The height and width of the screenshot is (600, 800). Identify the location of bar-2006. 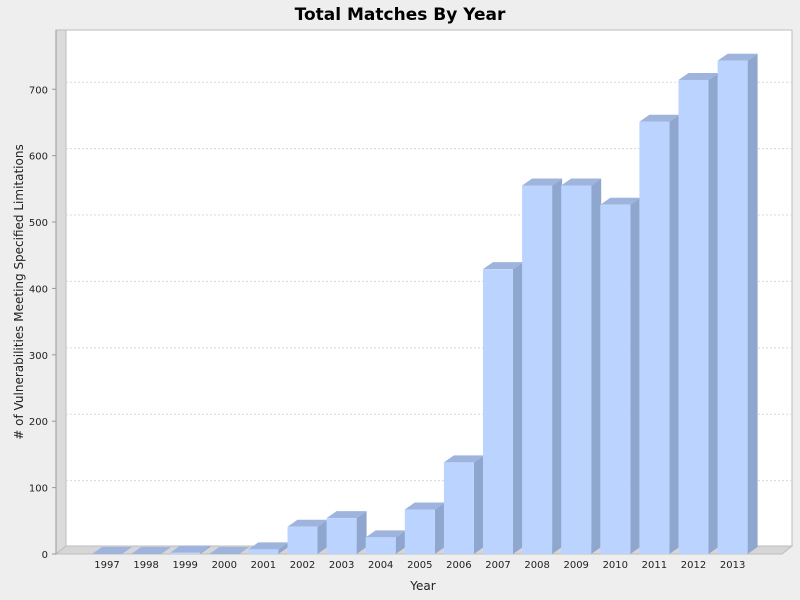
(463, 504).